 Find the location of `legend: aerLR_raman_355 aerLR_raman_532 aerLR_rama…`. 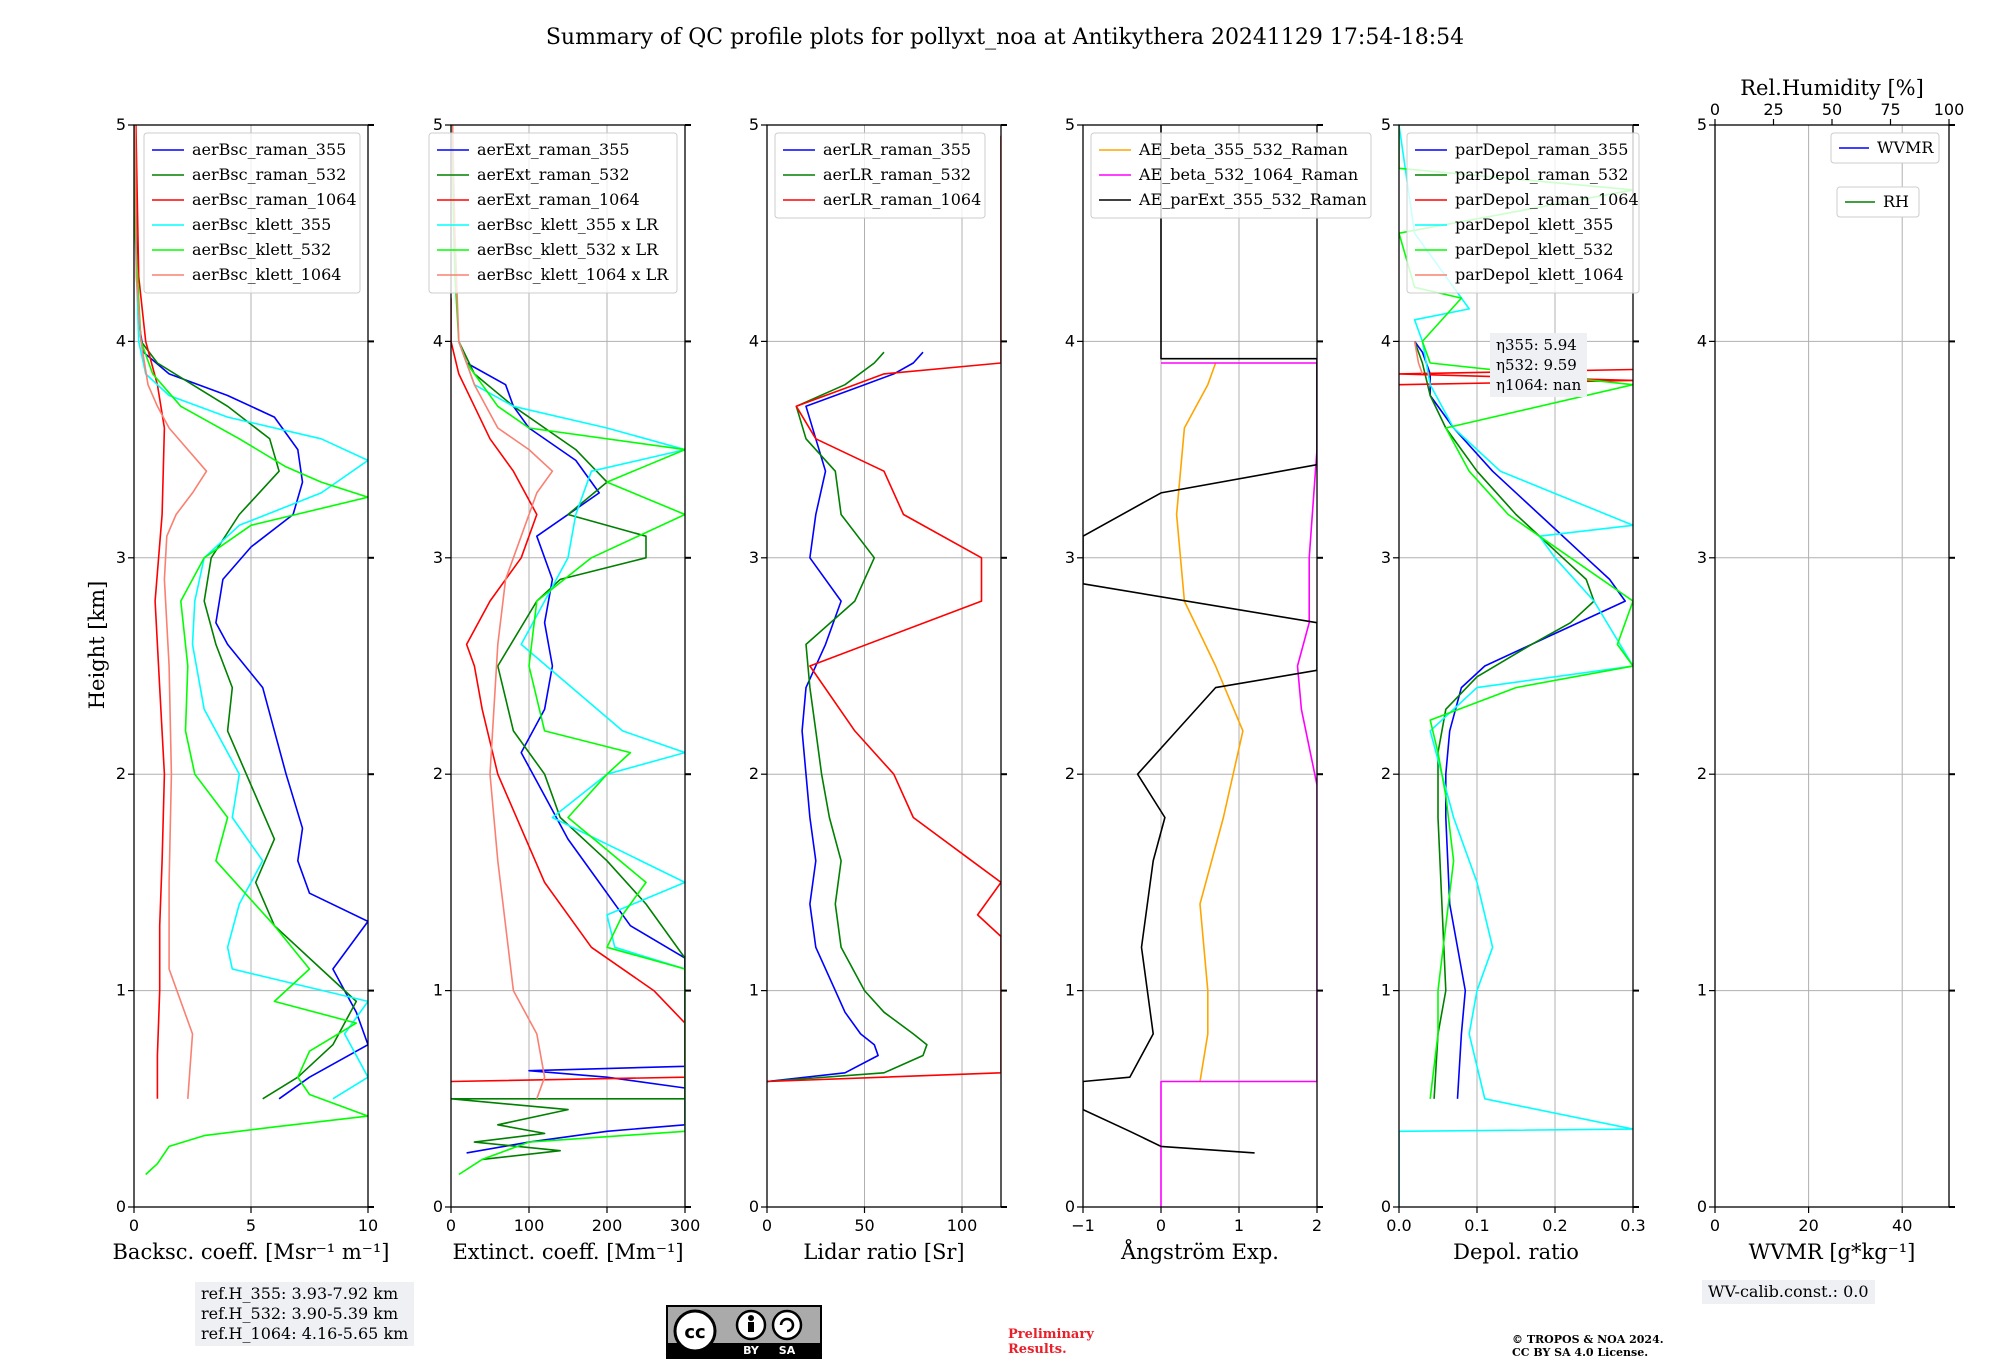

legend: aerLR_raman_355 aerLR_raman_532 aerLR_rama… is located at coordinates (880, 175).